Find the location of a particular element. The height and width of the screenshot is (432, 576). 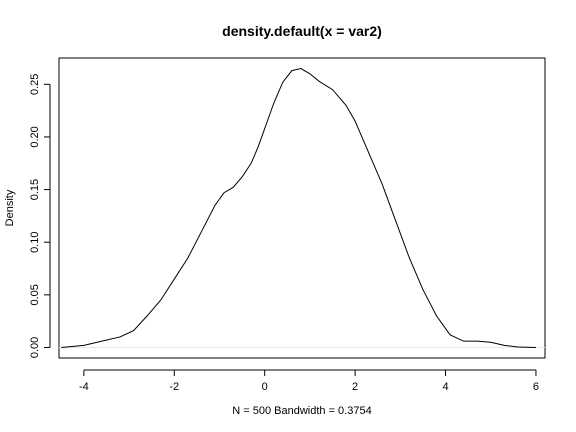

x-tick-label: 2 is located at coordinates (355, 387).